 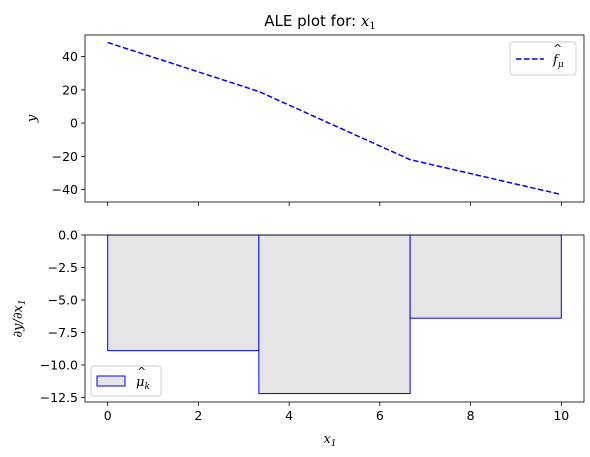 I want to click on bottom-legend-hat: ^, so click(x=141, y=371).